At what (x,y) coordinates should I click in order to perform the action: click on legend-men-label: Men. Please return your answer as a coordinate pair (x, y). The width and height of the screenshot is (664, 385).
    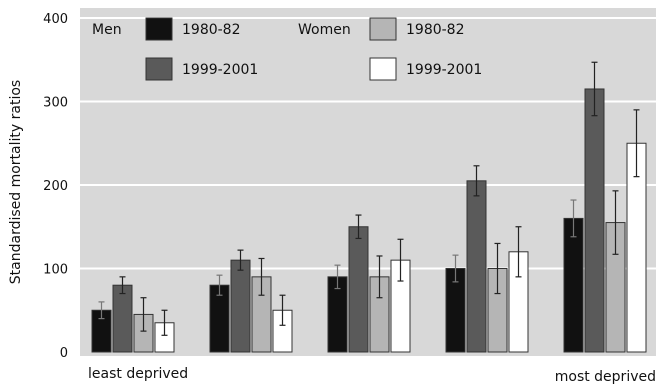
    Looking at the image, I should click on (107, 30).